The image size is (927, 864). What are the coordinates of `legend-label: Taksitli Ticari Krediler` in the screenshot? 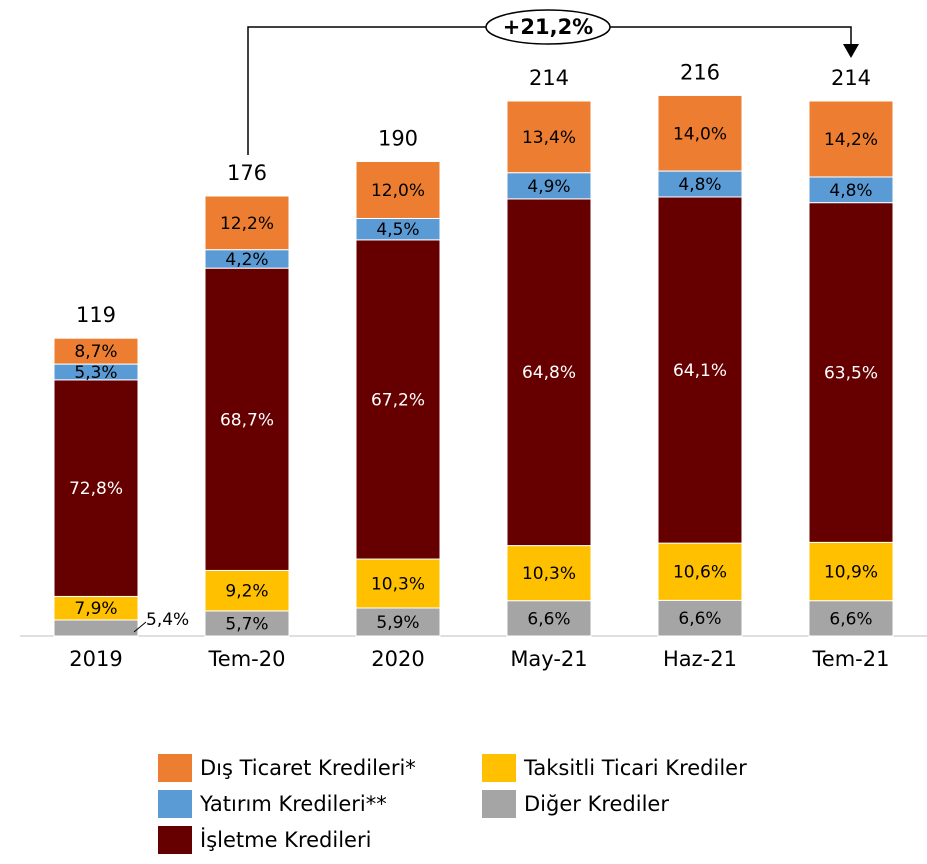 It's located at (635, 768).